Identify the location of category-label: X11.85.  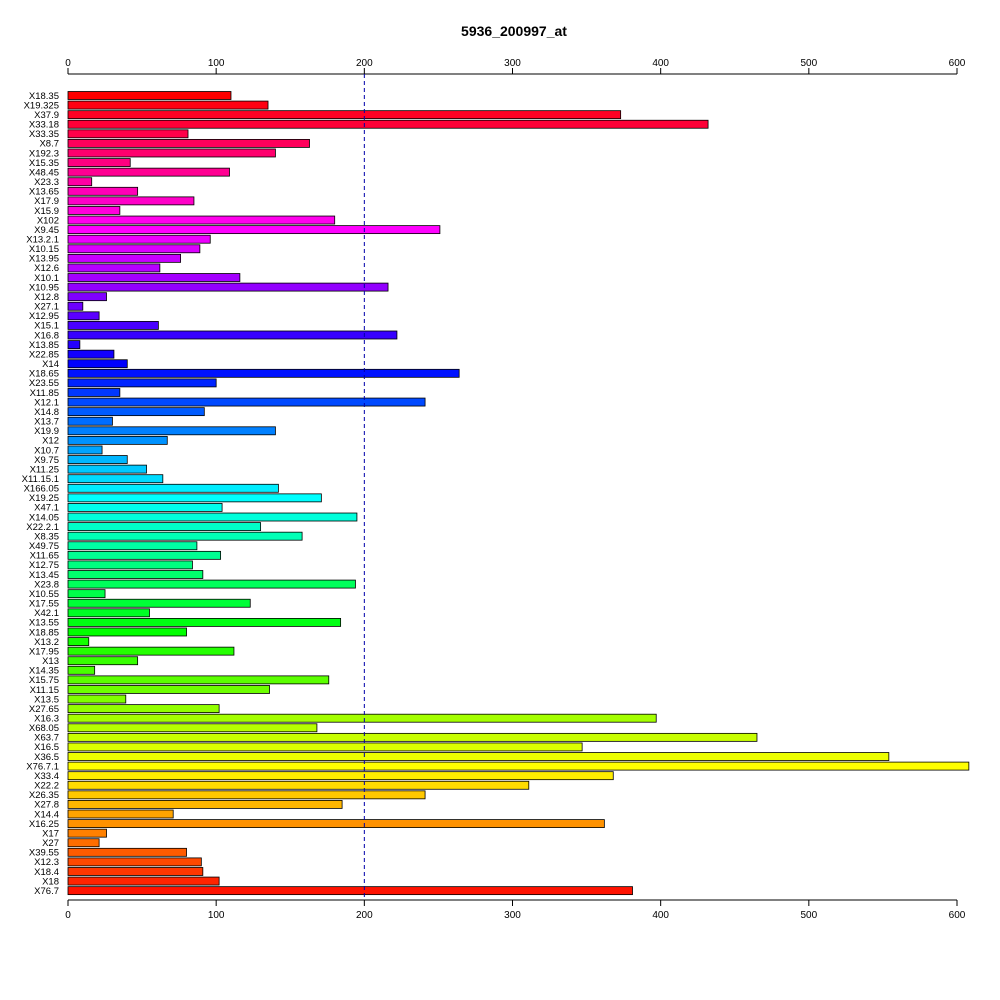
(44, 393).